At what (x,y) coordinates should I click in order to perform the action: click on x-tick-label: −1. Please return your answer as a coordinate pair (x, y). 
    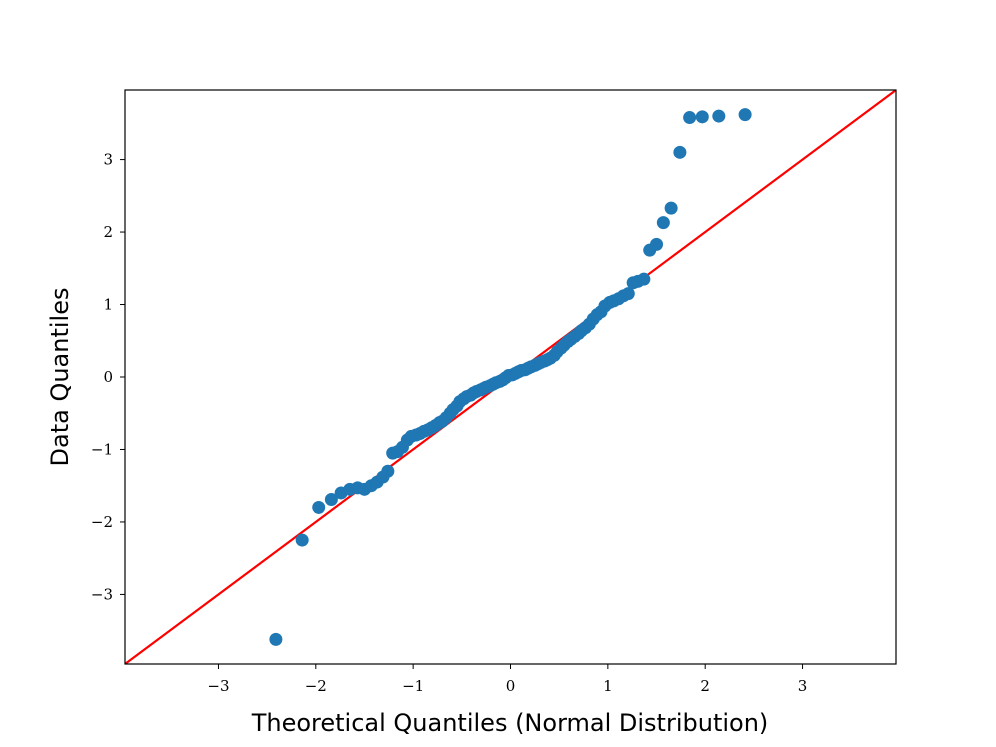
    Looking at the image, I should click on (413, 686).